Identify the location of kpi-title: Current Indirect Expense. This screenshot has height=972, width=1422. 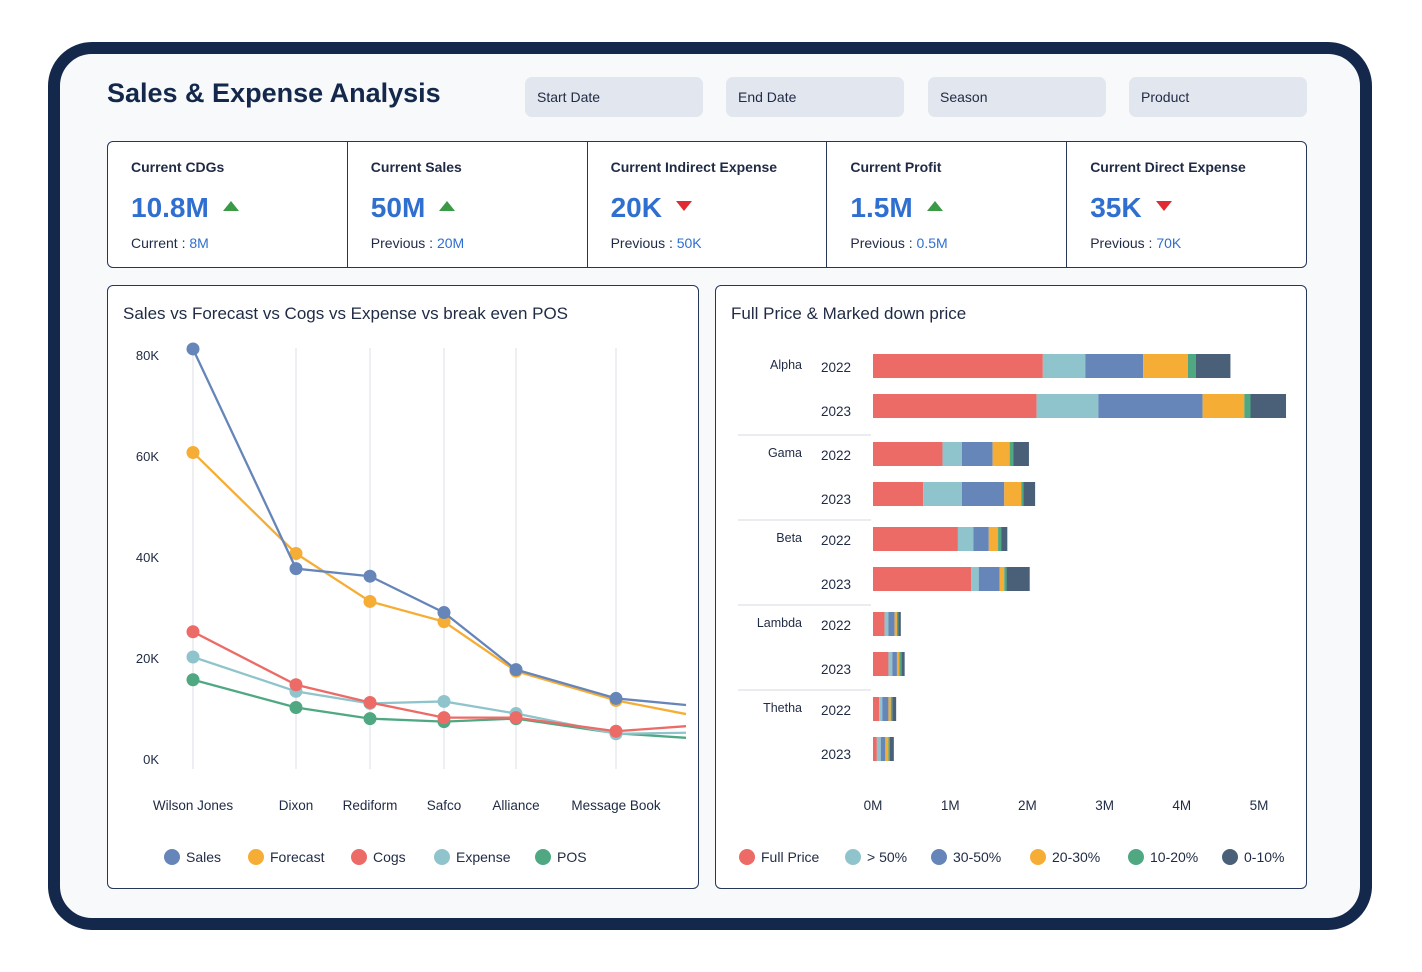
(694, 167).